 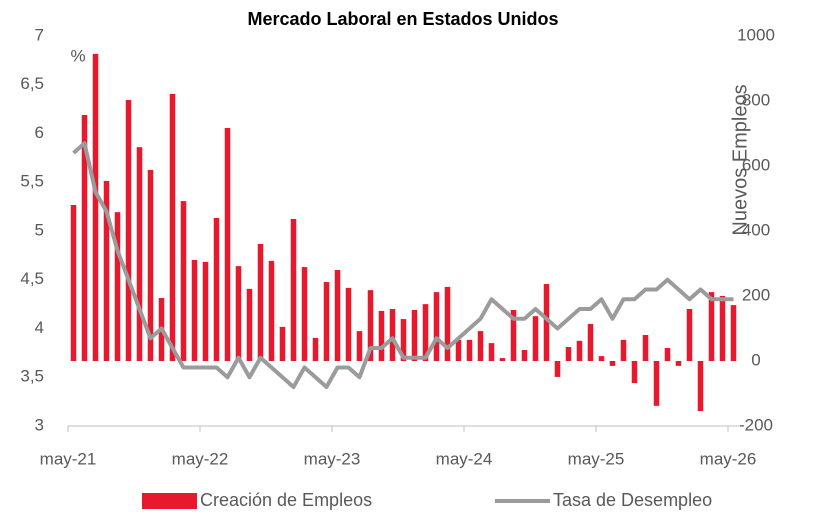 I want to click on y2-axis-label: Nuevos Empleos, so click(x=740, y=159).